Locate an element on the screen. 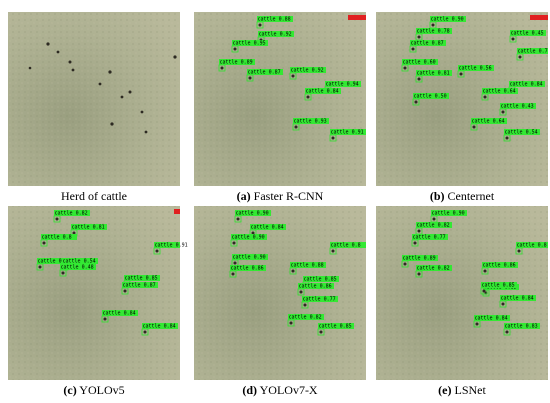 Image resolution: width=550 pixels, height=403 pixels. detection-label: cattle 0.91 is located at coordinates (347, 133).